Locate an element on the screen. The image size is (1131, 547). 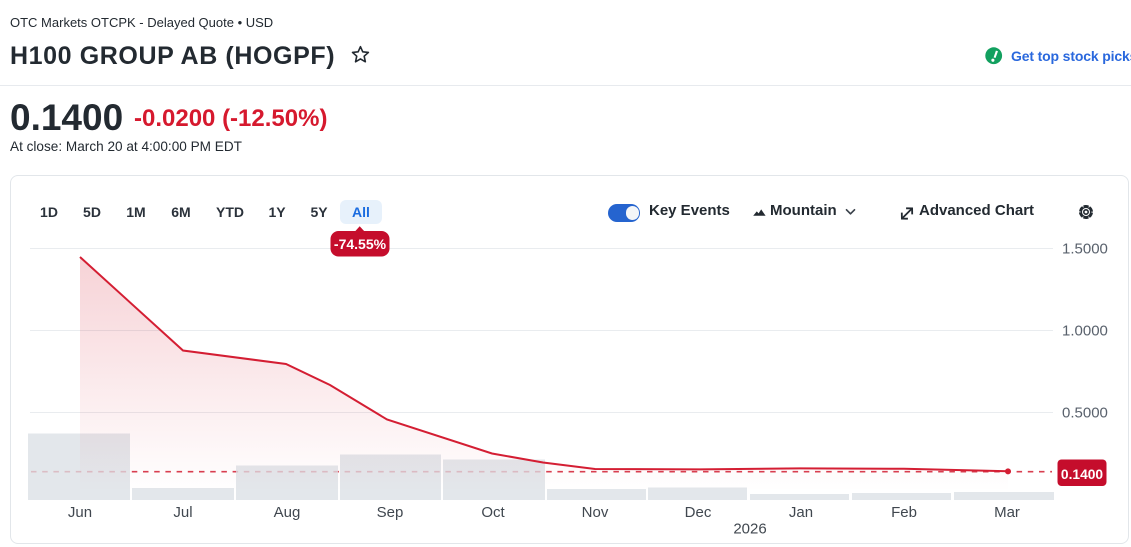
svg-text: 1.0000 is located at coordinates (1085, 330).